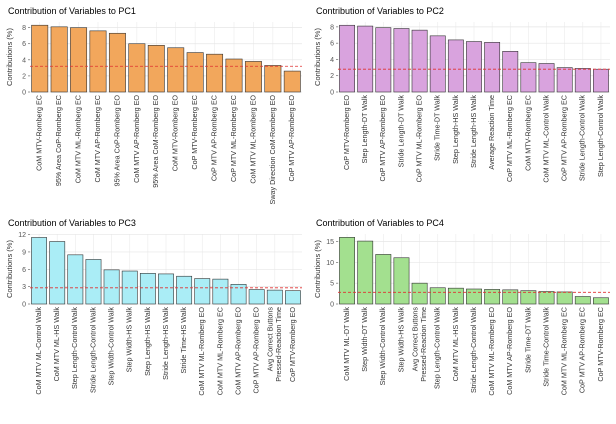 The width and height of the screenshot is (616, 424). Describe the element at coordinates (147, 341) in the screenshot. I see `x-tick-label: Step Length-HS Walk` at that location.